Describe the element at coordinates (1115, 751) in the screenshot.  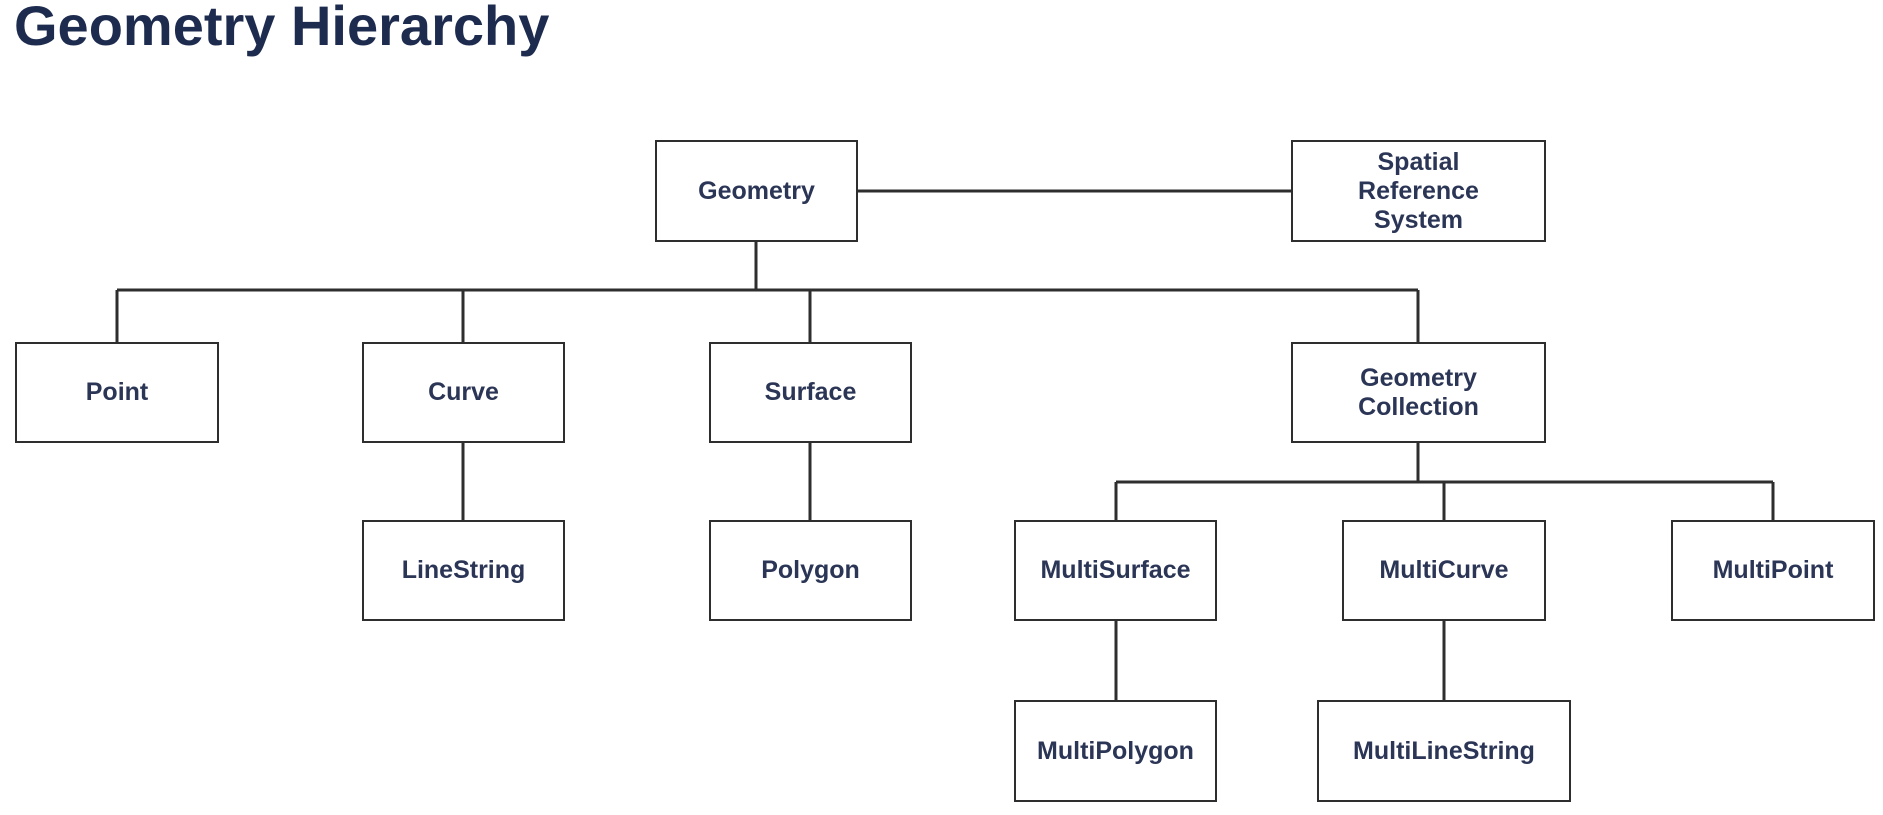
I see `node-multipolygon: MultiPolygon` at that location.